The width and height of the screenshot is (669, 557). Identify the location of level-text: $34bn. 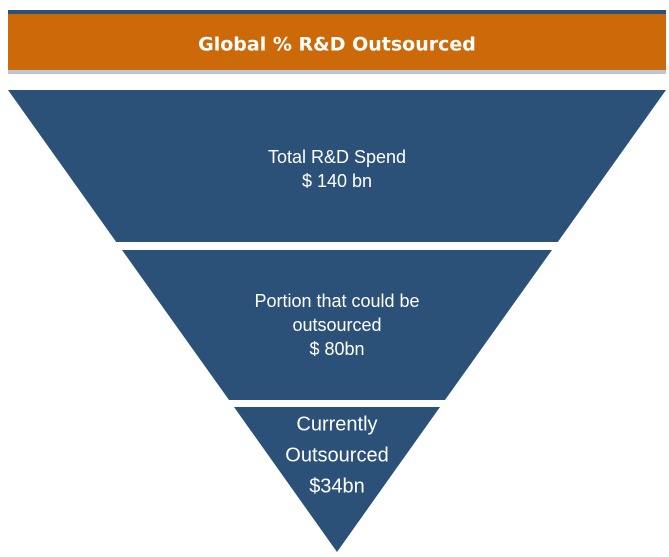
(337, 486).